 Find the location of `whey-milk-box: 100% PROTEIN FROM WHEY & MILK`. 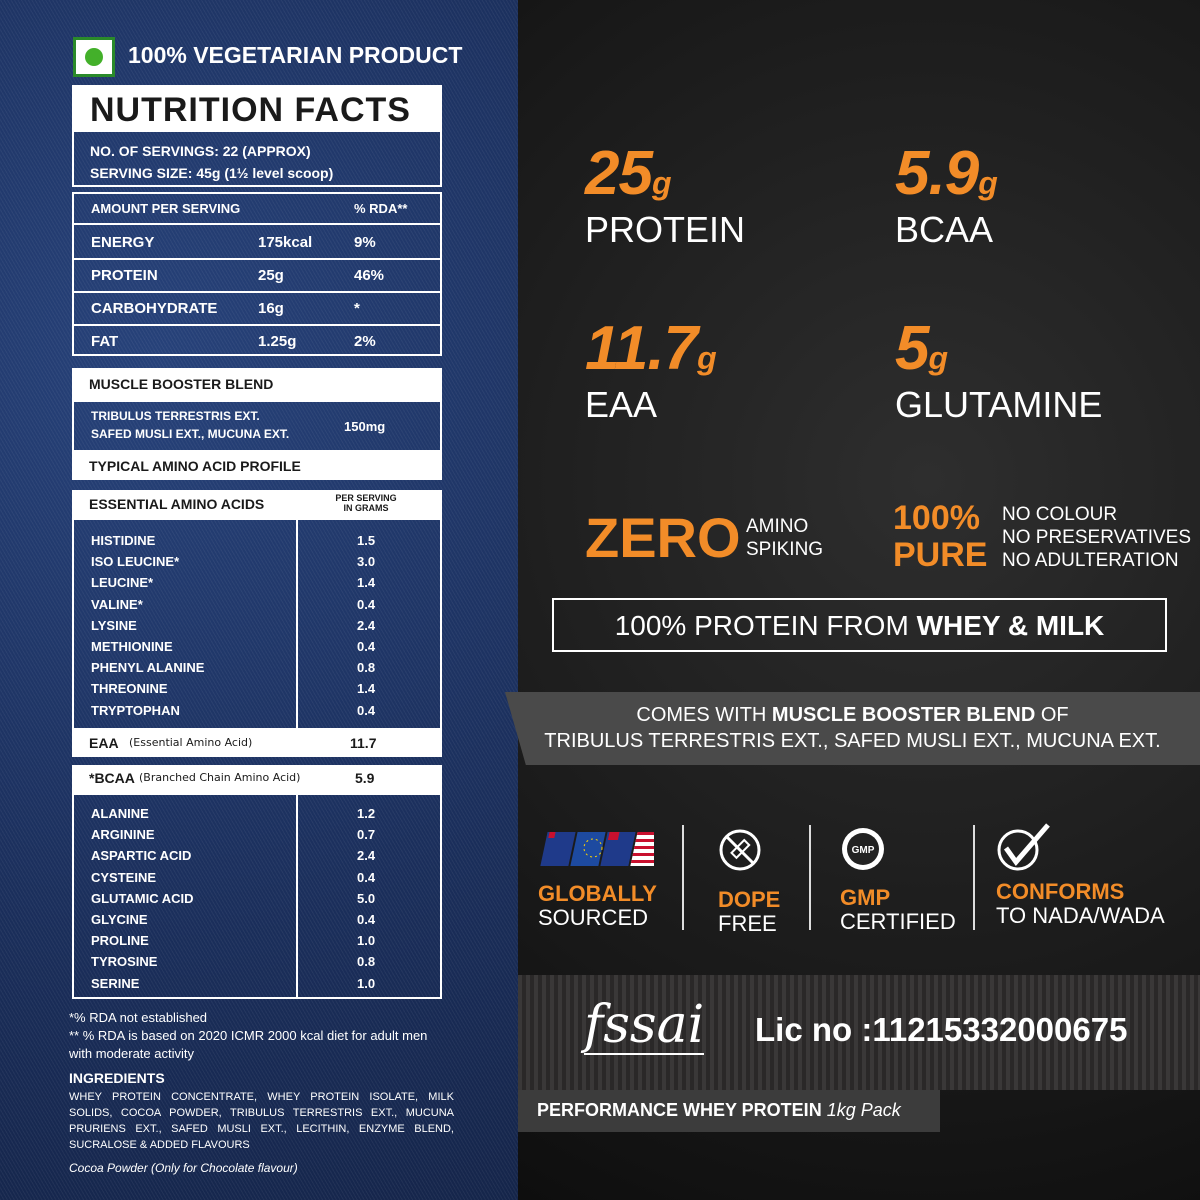

whey-milk-box: 100% PROTEIN FROM WHEY & MILK is located at coordinates (859, 625).